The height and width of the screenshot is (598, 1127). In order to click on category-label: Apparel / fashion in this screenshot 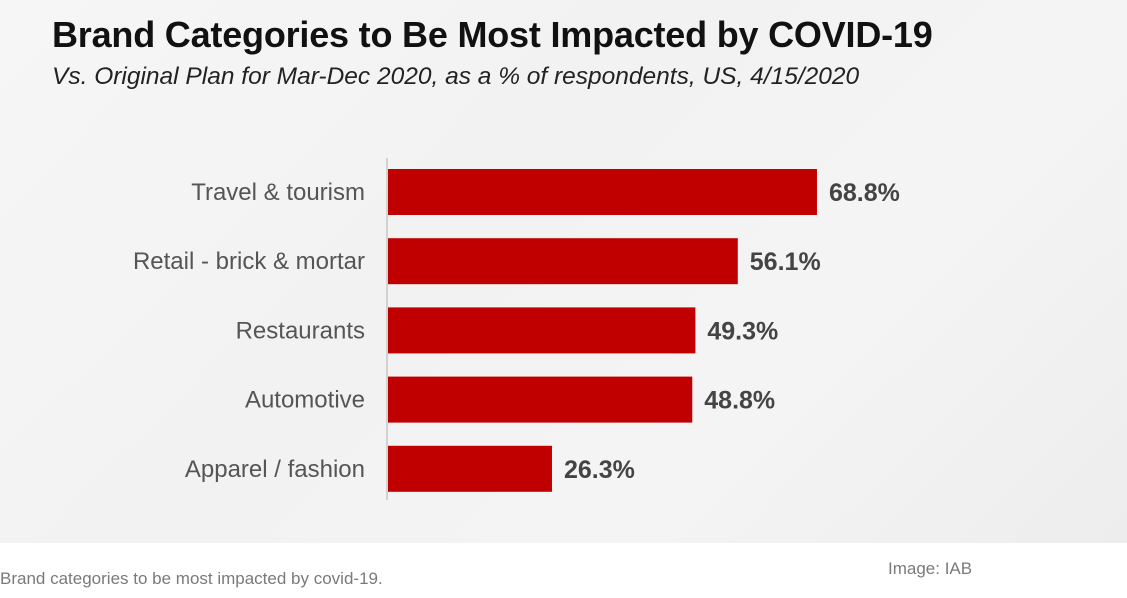, I will do `click(275, 469)`.